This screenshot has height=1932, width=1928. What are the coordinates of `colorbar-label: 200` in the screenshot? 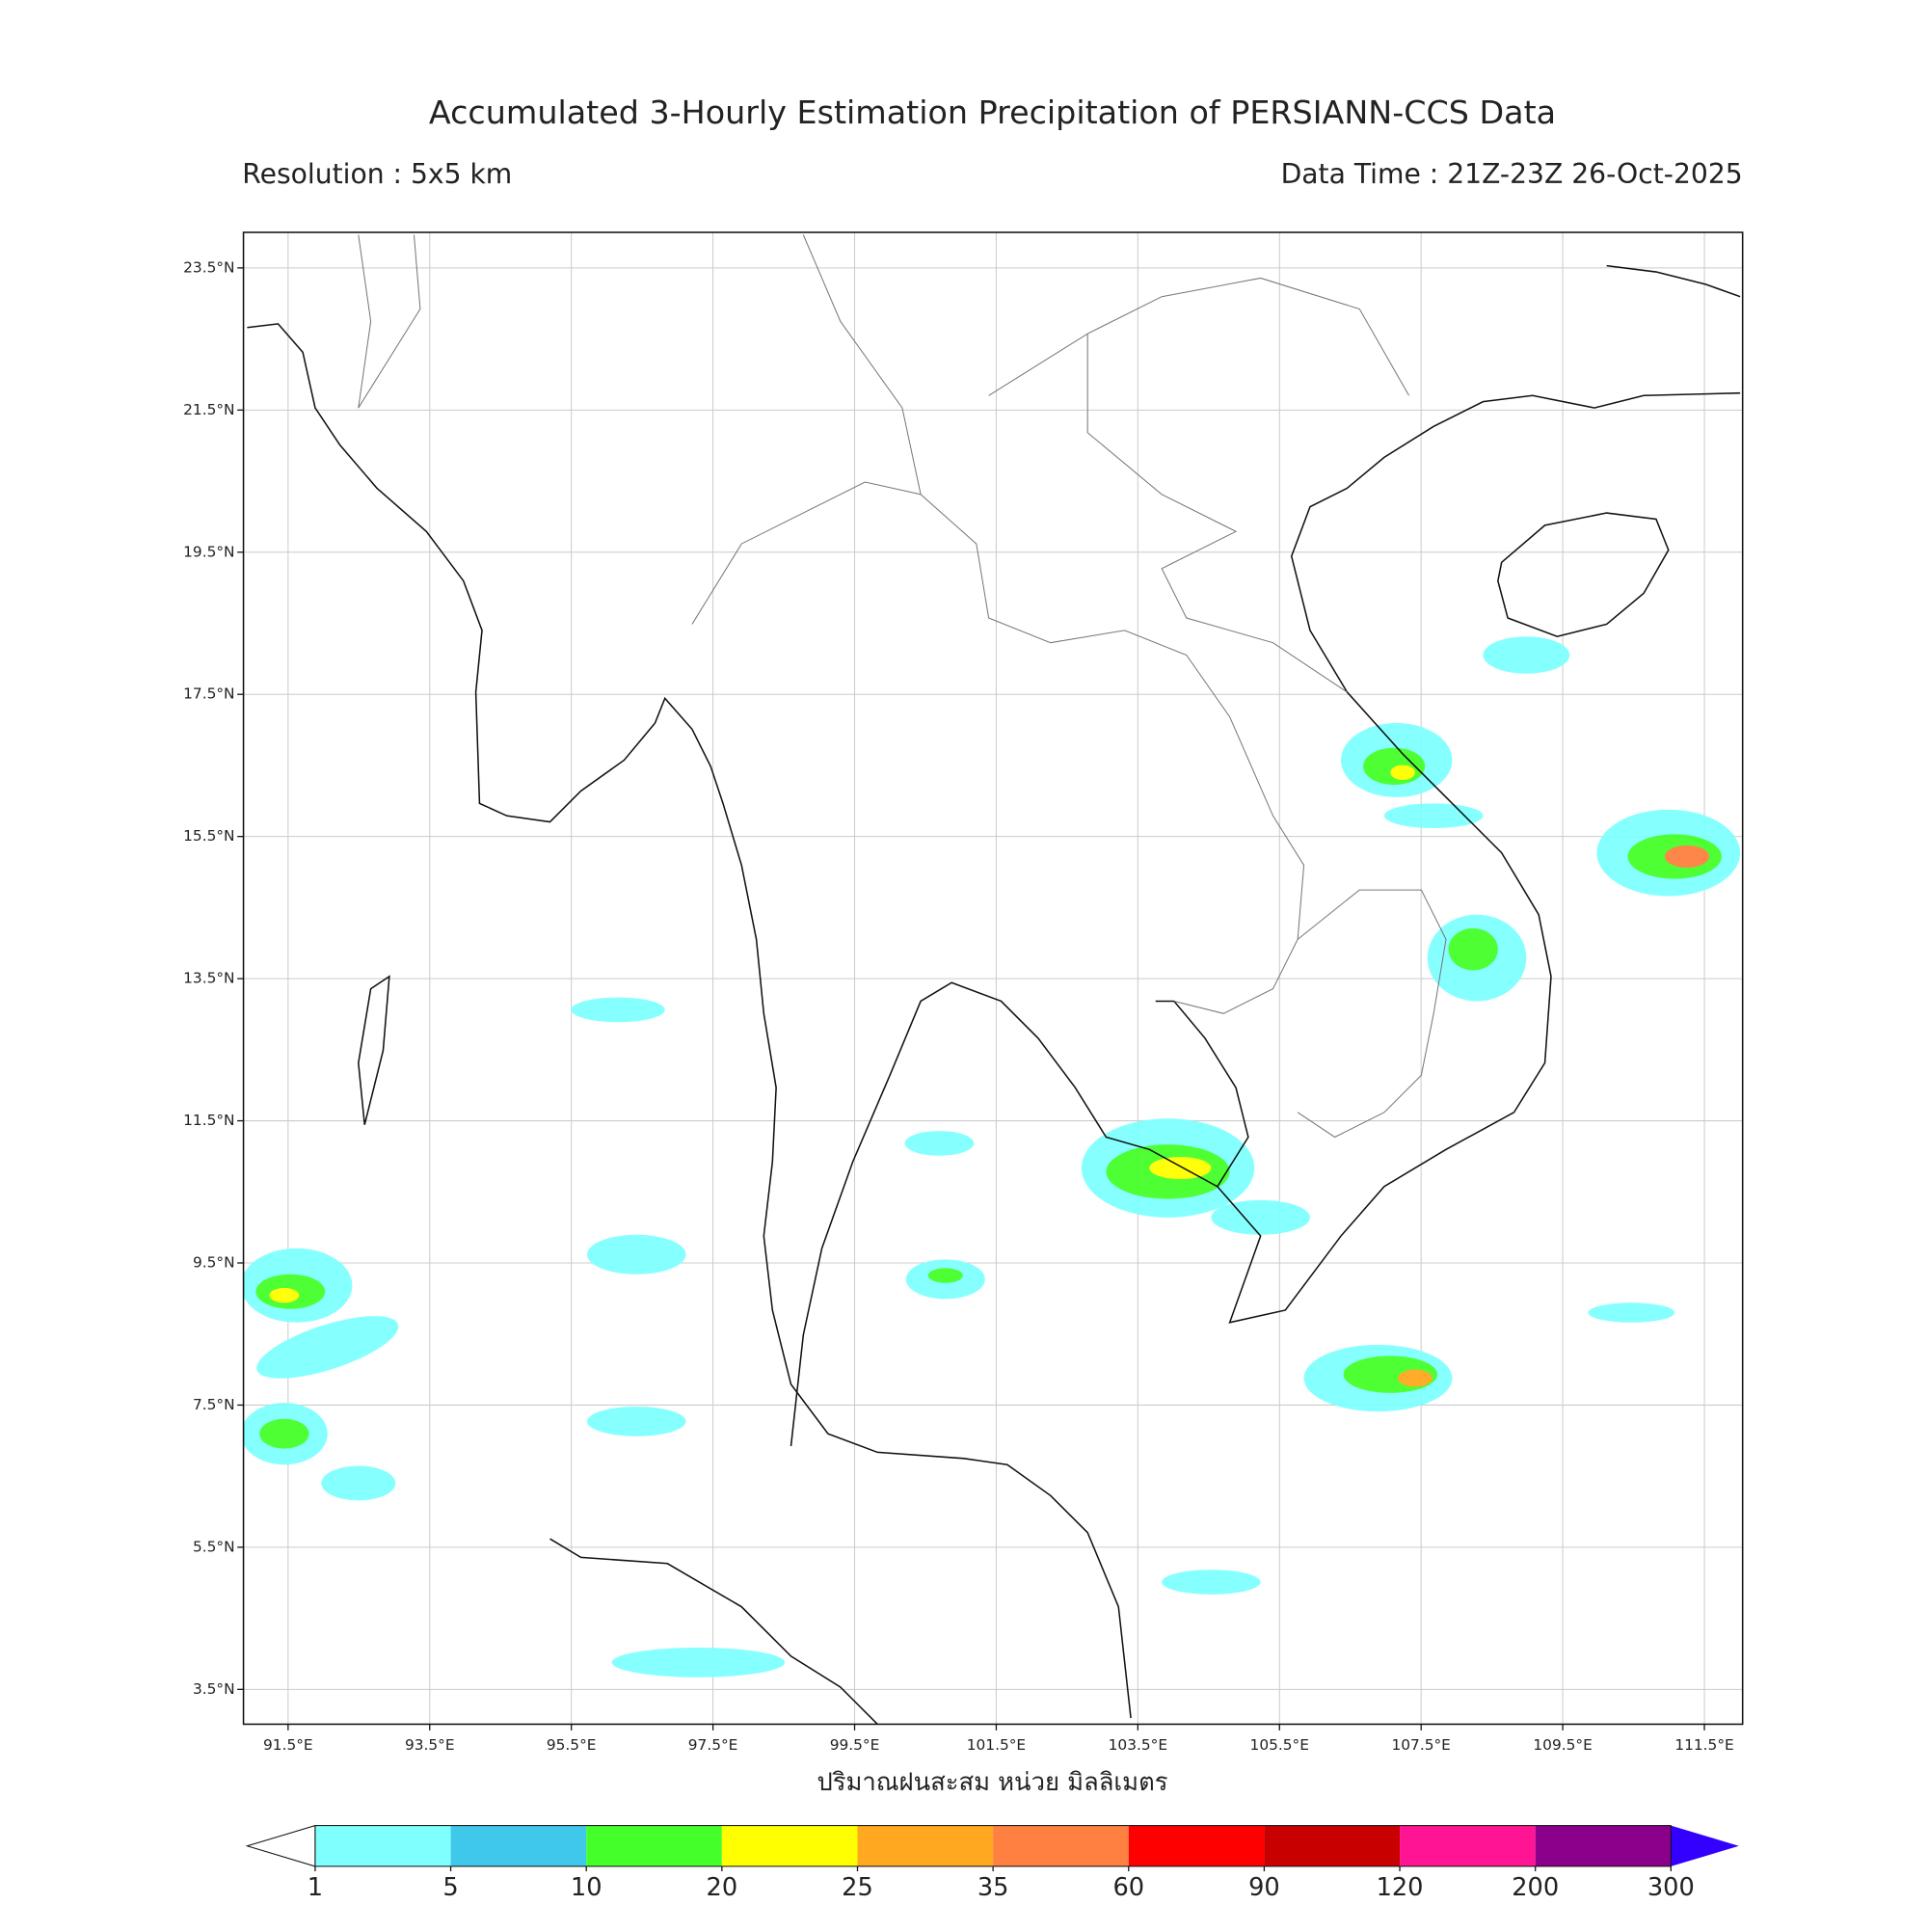 It's located at (1536, 1888).